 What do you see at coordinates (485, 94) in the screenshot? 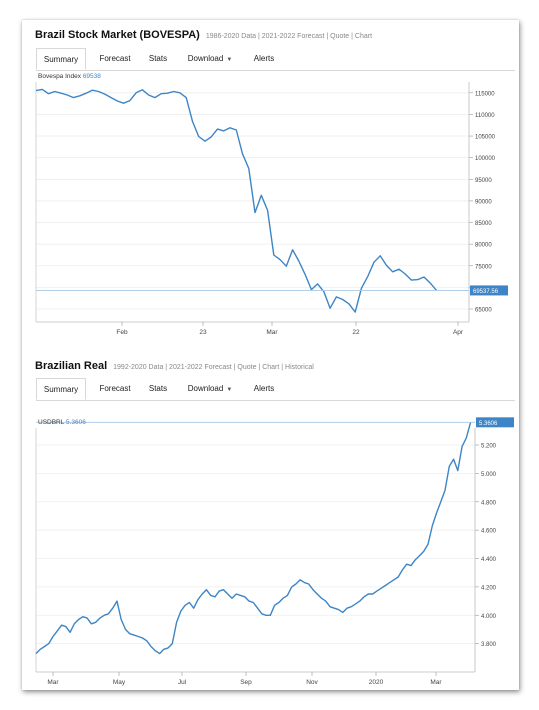
I see `y-tick-label: 115000` at bounding box center [485, 94].